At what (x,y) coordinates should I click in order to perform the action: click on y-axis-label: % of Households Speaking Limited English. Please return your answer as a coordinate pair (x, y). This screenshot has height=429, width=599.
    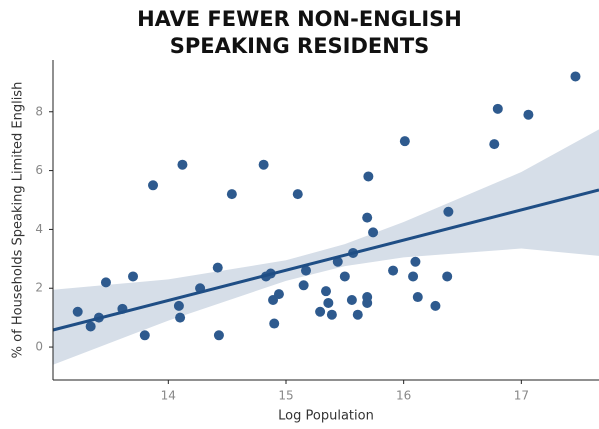
    Looking at the image, I should click on (18, 220).